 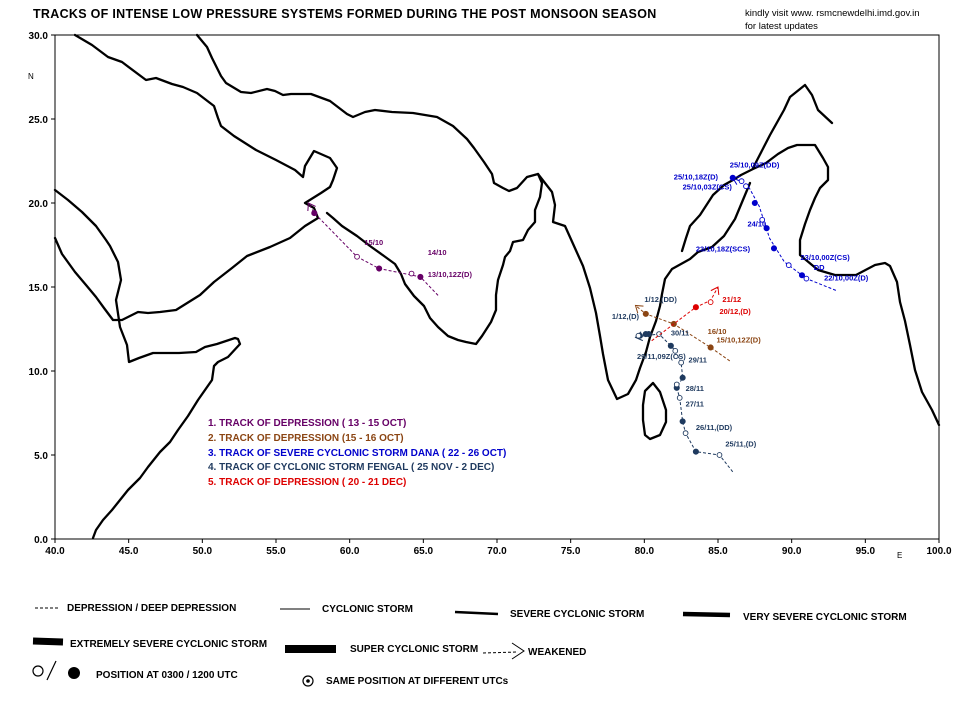 What do you see at coordinates (497, 551) in the screenshot?
I see `x-tick-label: 70.0` at bounding box center [497, 551].